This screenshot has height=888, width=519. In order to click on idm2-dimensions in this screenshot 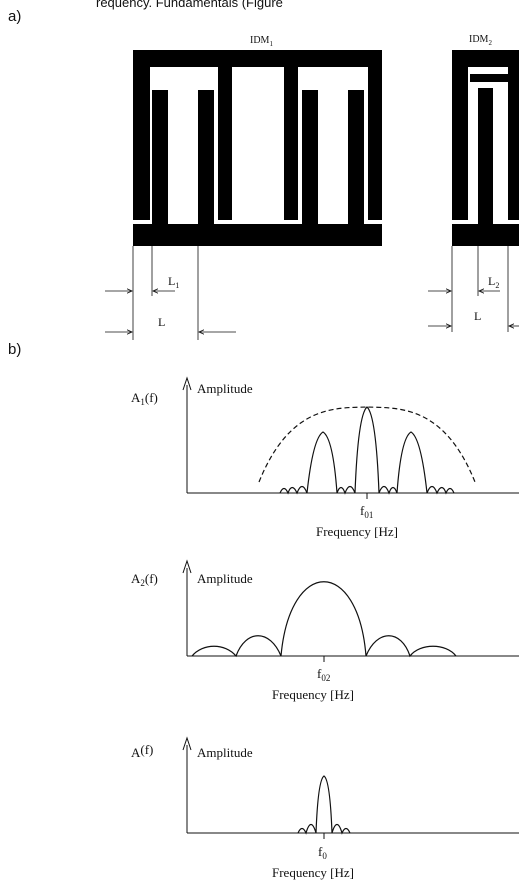, I will do `click(473, 289)`.